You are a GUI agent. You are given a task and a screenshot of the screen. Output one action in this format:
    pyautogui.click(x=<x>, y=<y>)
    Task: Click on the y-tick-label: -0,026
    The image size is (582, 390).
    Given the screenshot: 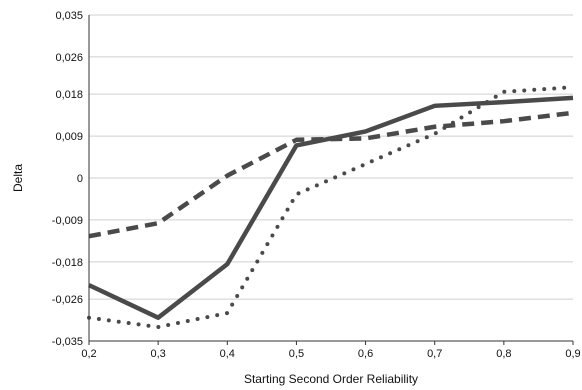 What is the action you would take?
    pyautogui.click(x=67, y=300)
    